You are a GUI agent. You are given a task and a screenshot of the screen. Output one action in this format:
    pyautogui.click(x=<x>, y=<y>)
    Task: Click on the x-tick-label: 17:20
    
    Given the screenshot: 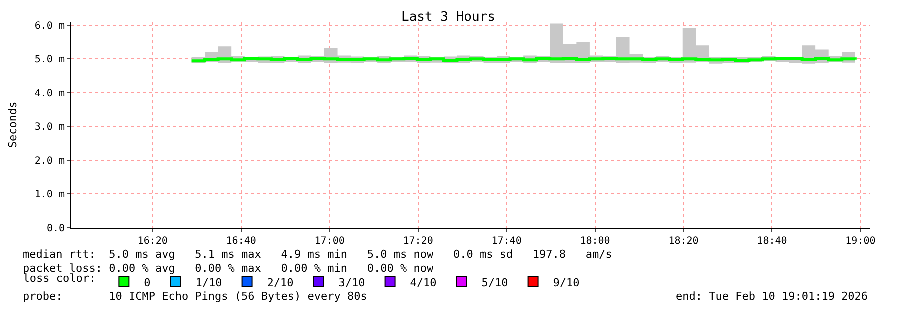 What is the action you would take?
    pyautogui.click(x=418, y=241)
    